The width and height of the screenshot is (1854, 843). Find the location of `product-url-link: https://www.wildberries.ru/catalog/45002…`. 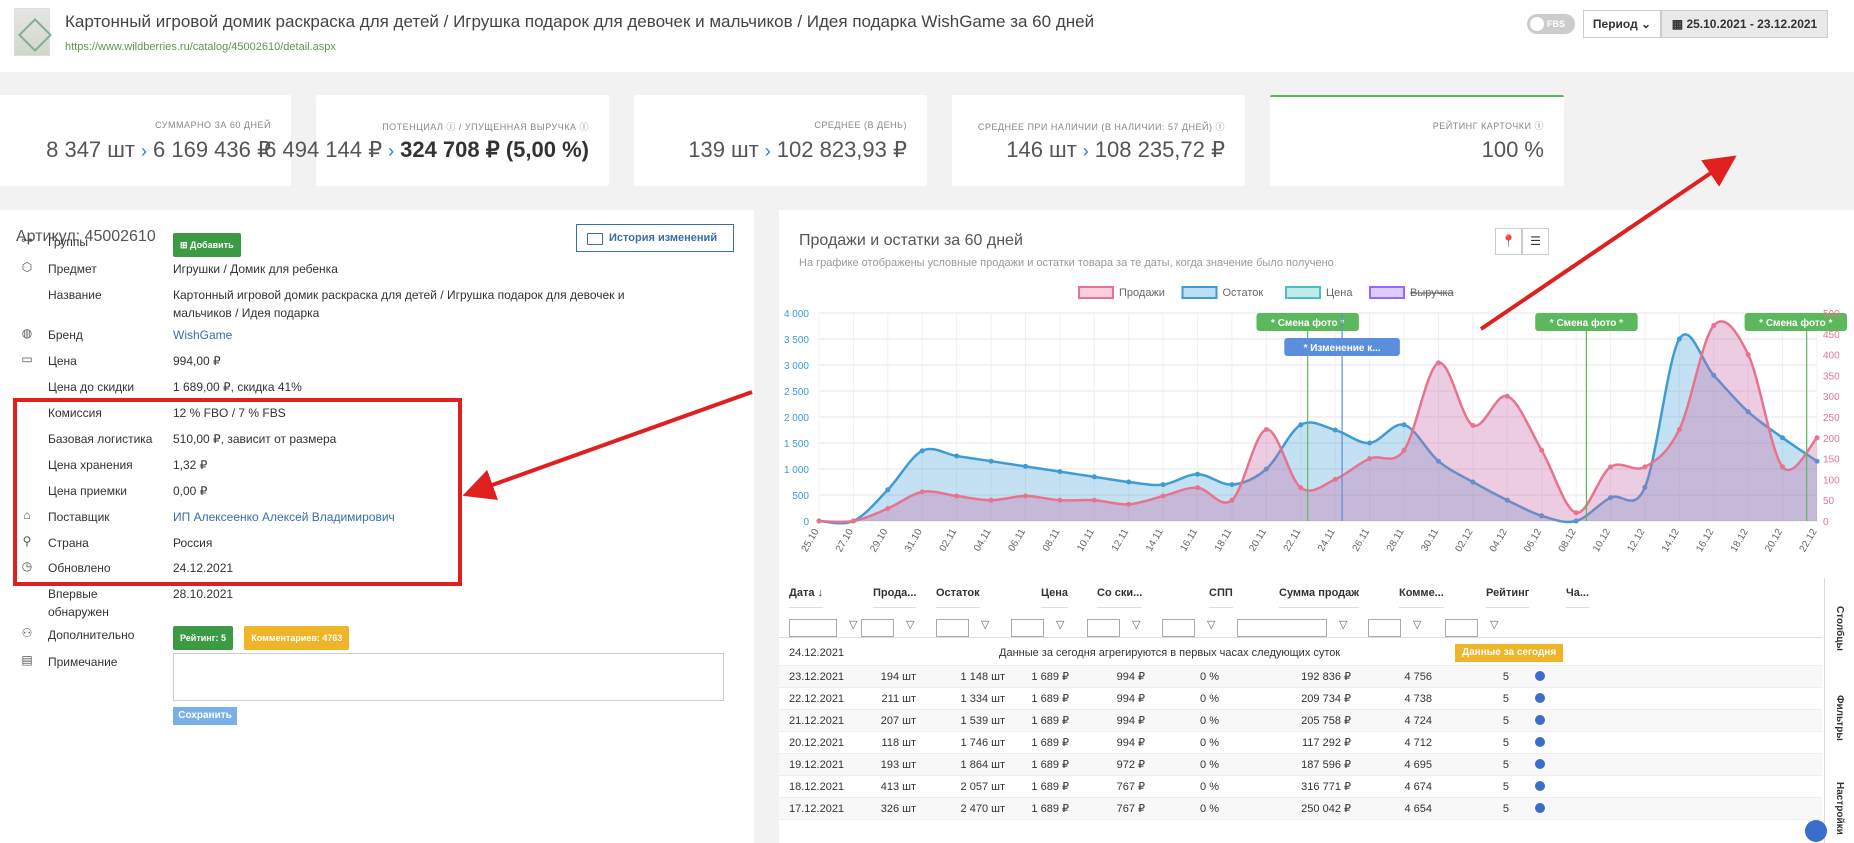

product-url-link: https://www.wildberries.ru/catalog/45002… is located at coordinates (200, 47).